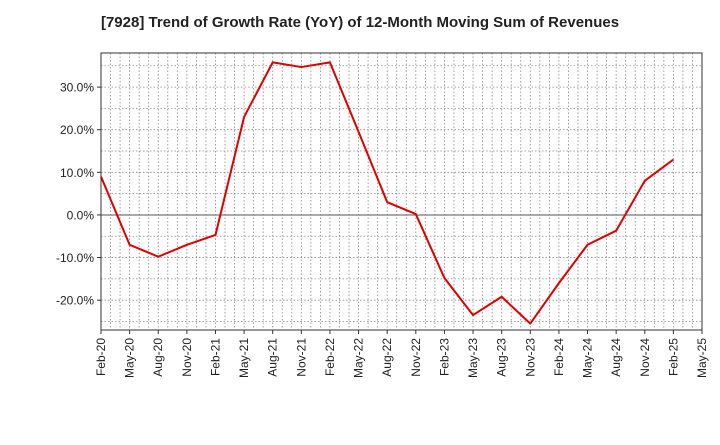  I want to click on y-tick-label: -10.0%, so click(75, 258).